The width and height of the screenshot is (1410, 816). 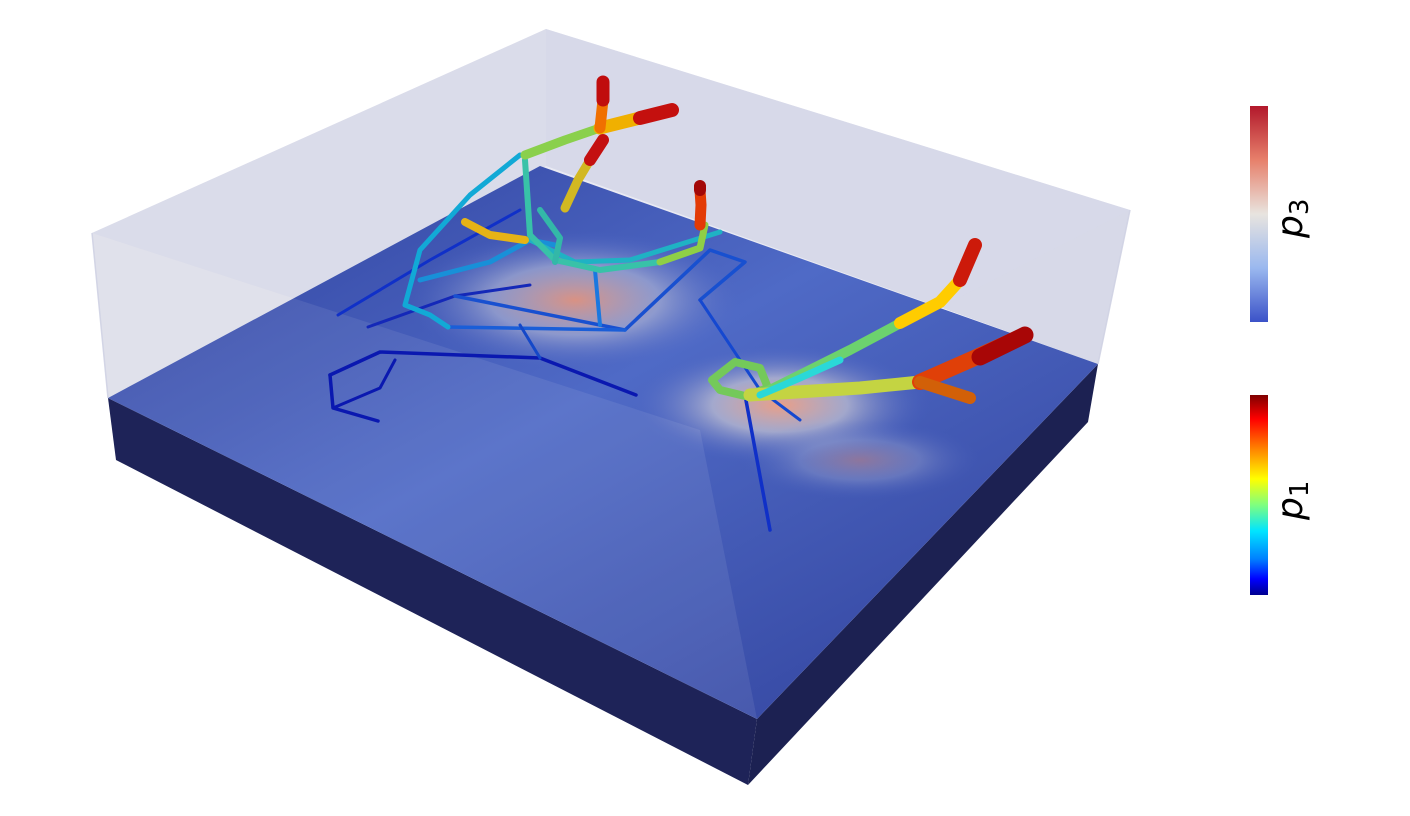 I want to click on medium-vessels, so click(x=562, y=241).